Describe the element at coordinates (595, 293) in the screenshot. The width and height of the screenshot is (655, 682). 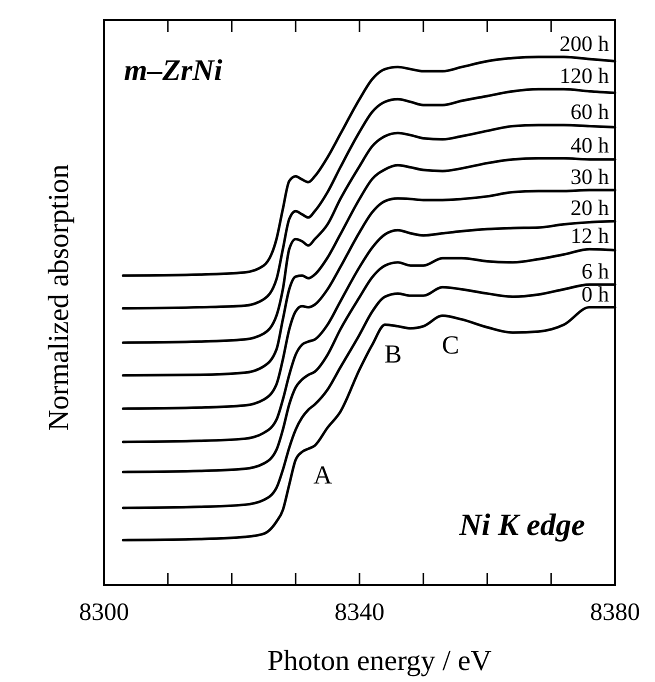
I see `series-label: 0 h` at that location.